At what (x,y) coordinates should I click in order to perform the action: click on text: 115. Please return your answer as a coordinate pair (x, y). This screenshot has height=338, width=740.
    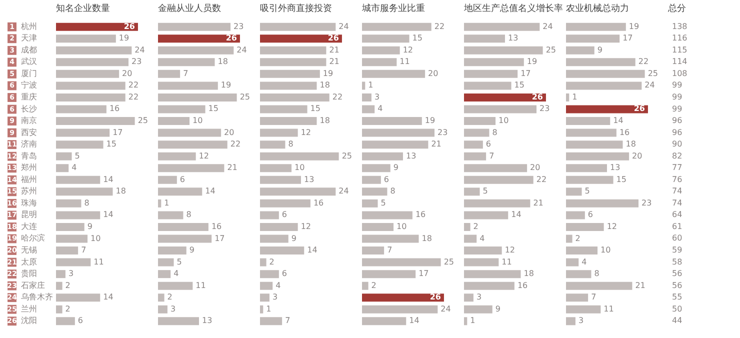
    Looking at the image, I should click on (680, 49).